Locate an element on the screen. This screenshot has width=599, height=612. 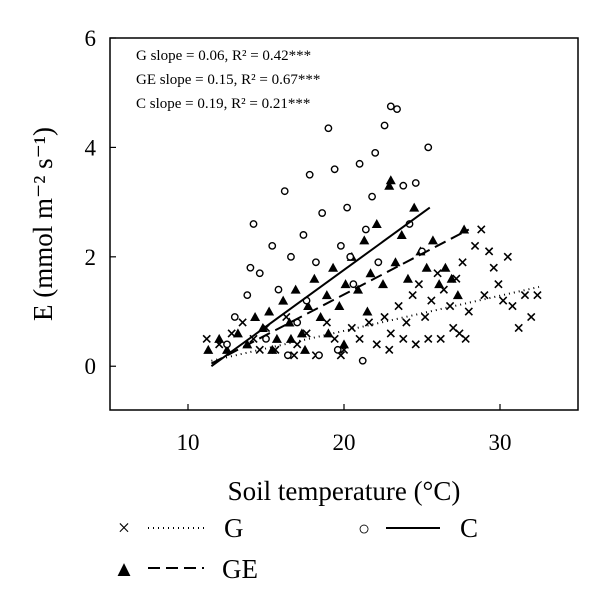
fit-line-ge is located at coordinates (340, 296).